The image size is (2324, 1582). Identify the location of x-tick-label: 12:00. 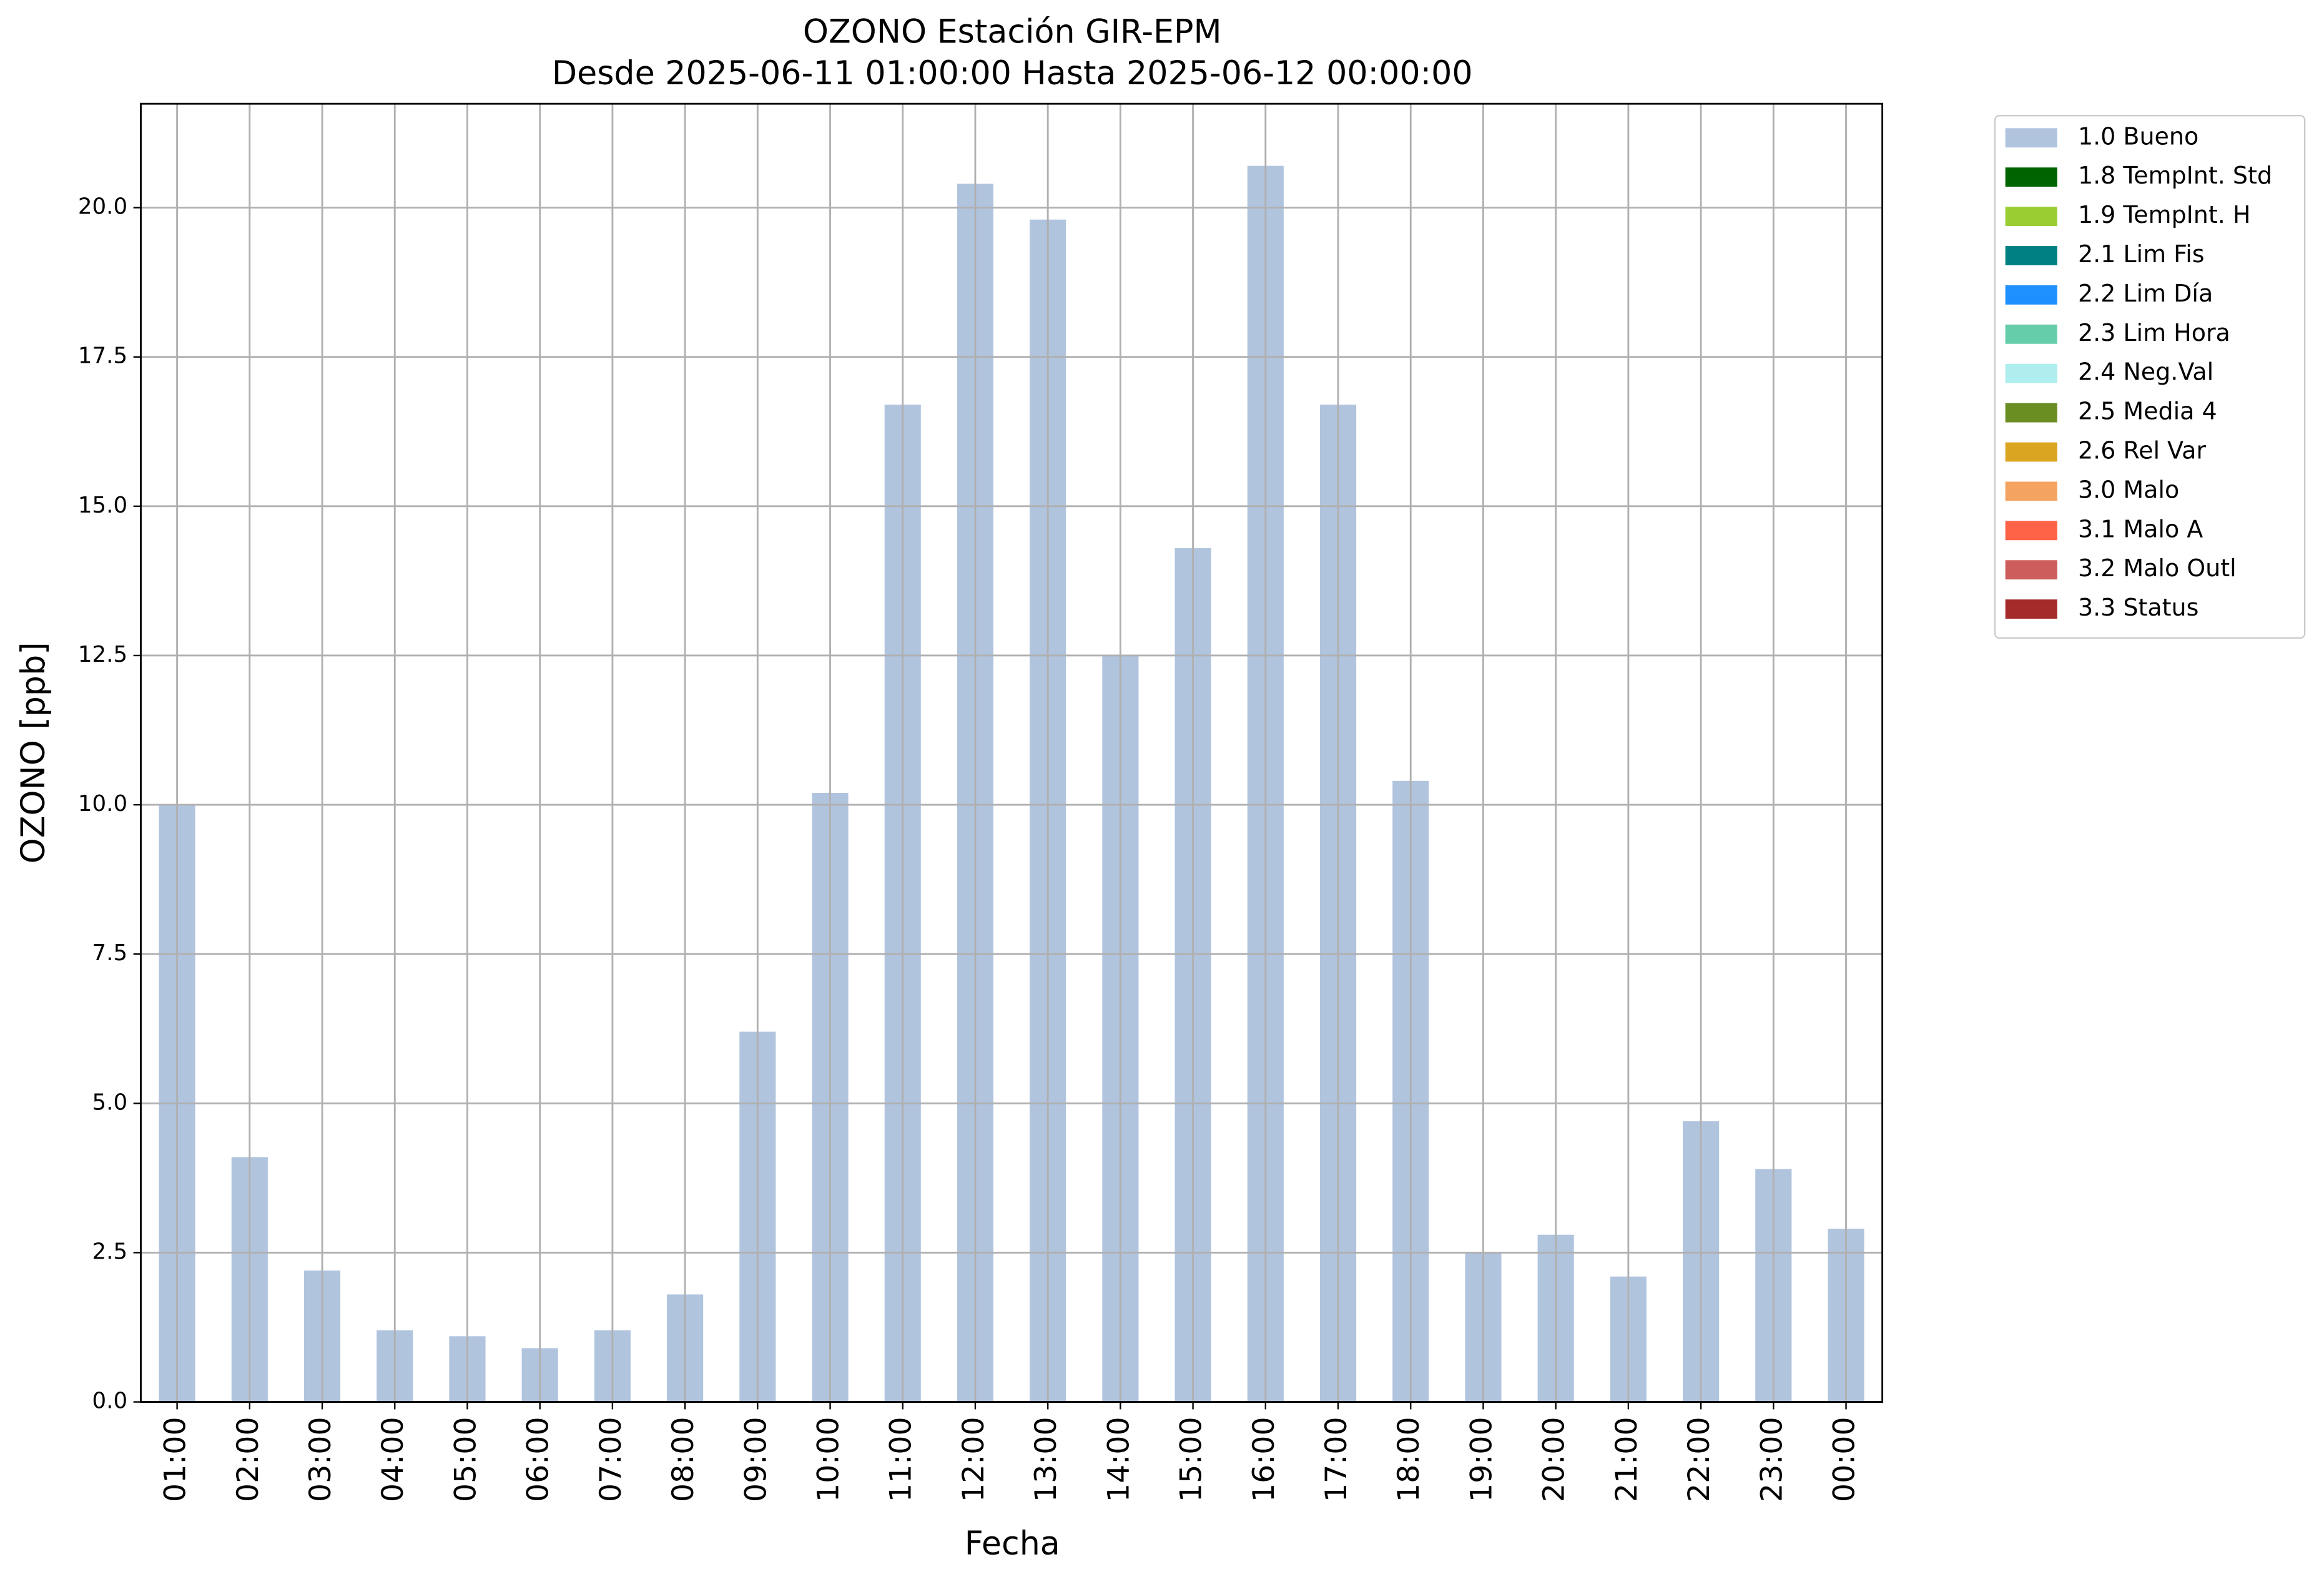
(974, 1459).